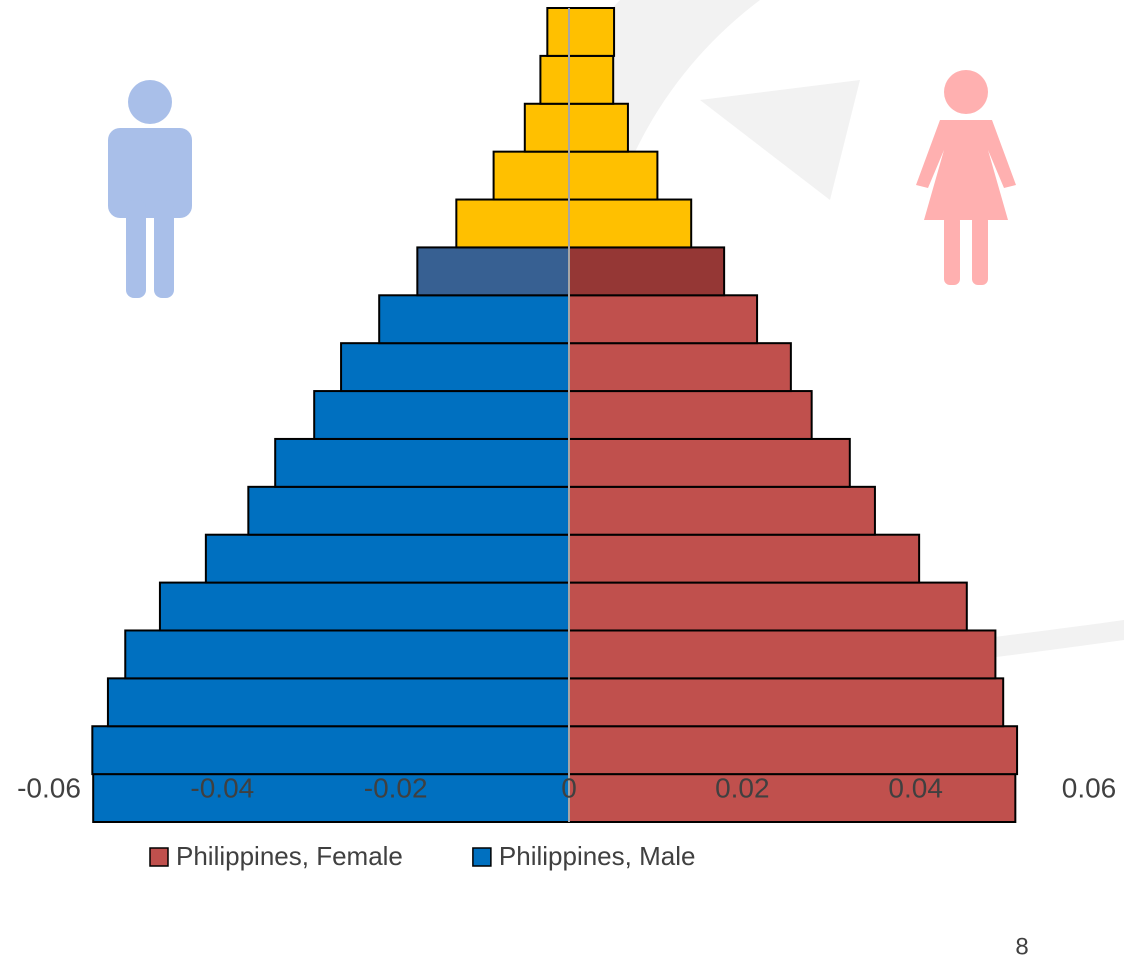 The height and width of the screenshot is (956, 1124). What do you see at coordinates (597, 856) in the screenshot?
I see `legend-label: Philippines, Male` at bounding box center [597, 856].